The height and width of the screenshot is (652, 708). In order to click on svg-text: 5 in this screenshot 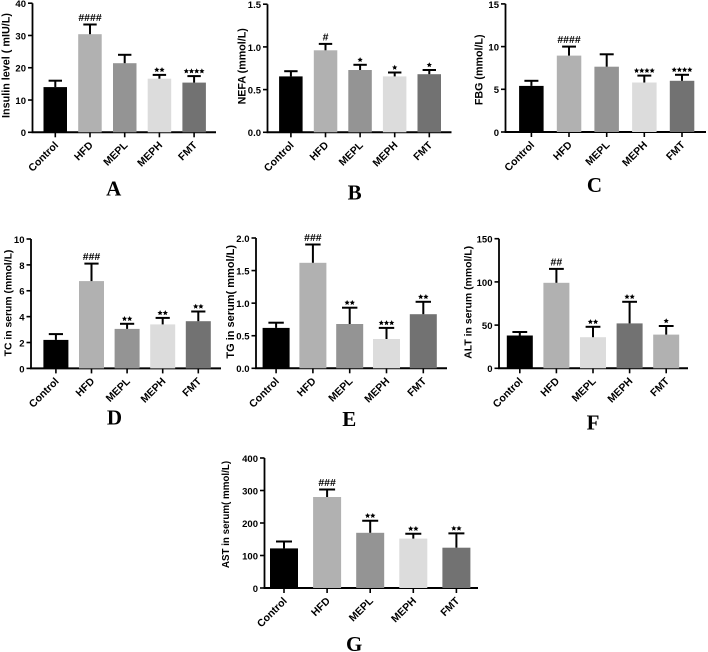, I will do `click(497, 90)`.